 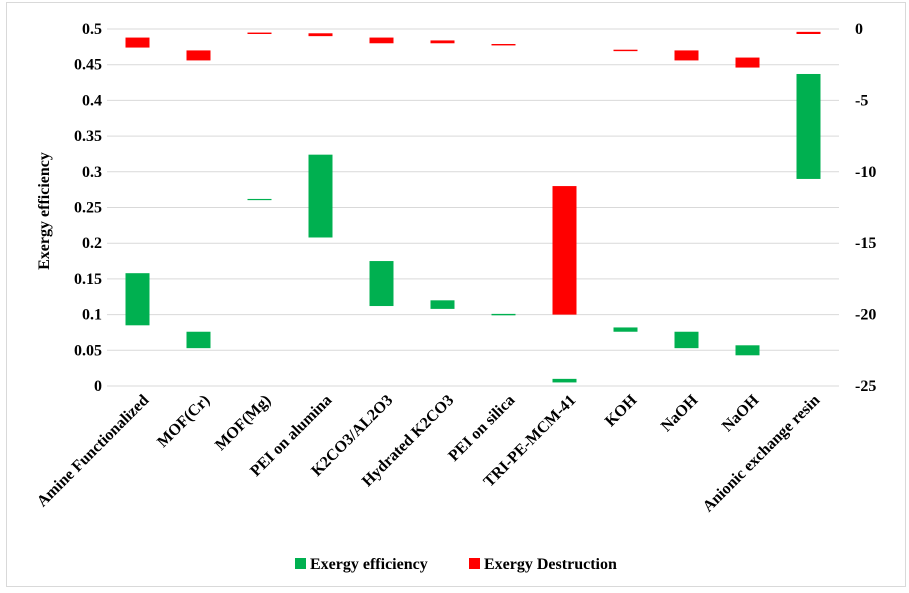 I want to click on y-tick-right: -5, so click(x=861, y=100).